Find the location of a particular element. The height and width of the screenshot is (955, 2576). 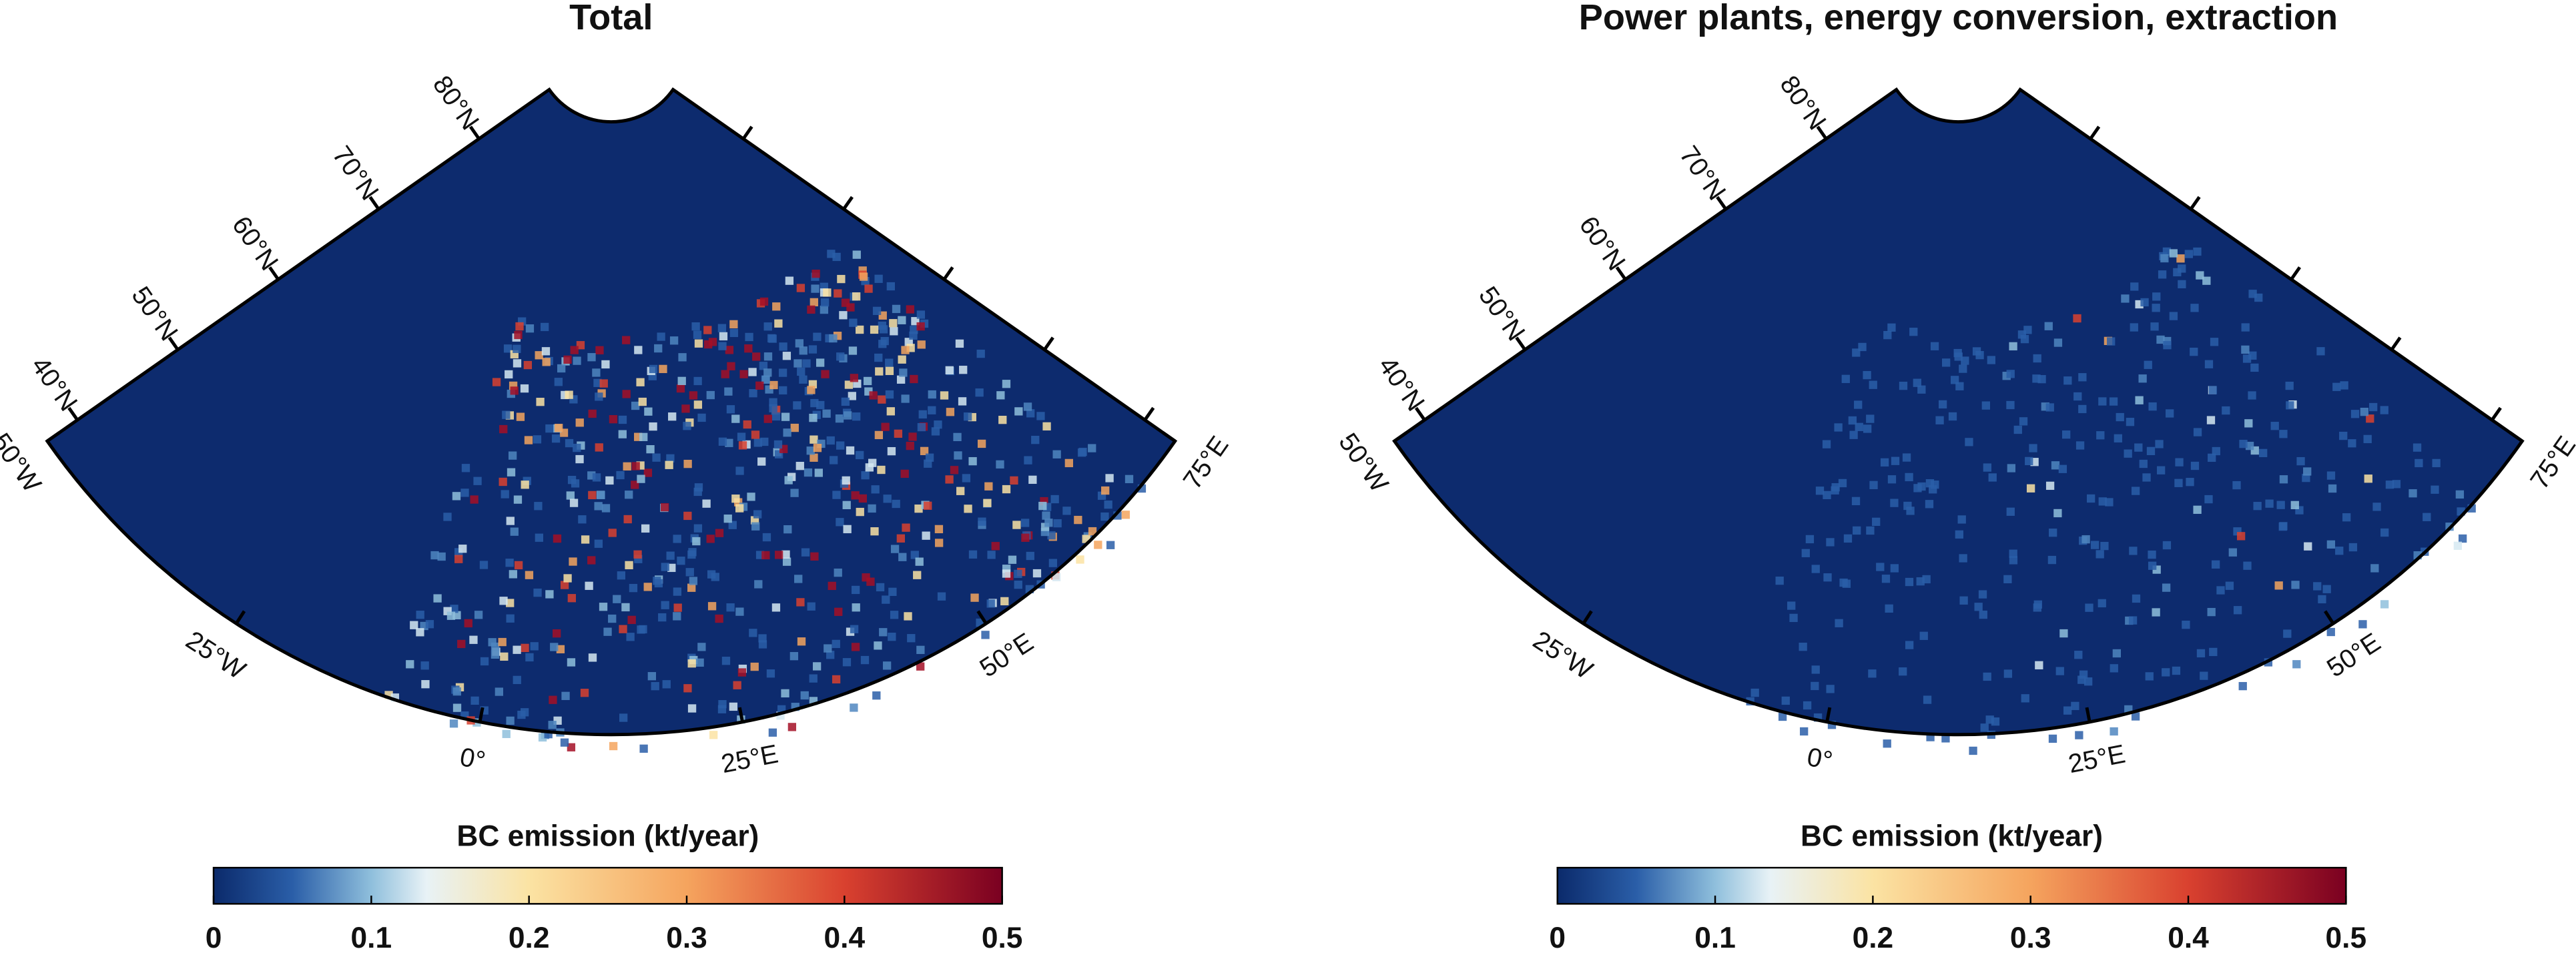

lon-label: 25°W is located at coordinates (1563, 655).